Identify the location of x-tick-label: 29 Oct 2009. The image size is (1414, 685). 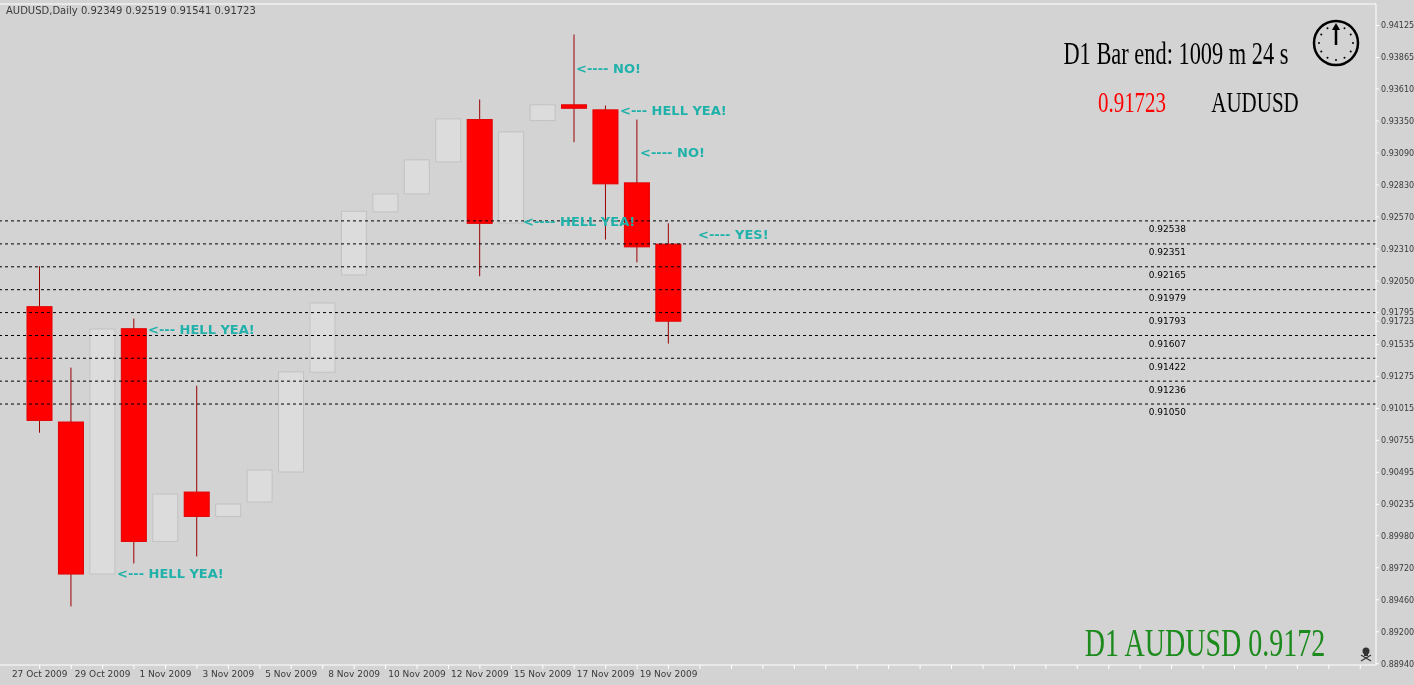
(102, 674).